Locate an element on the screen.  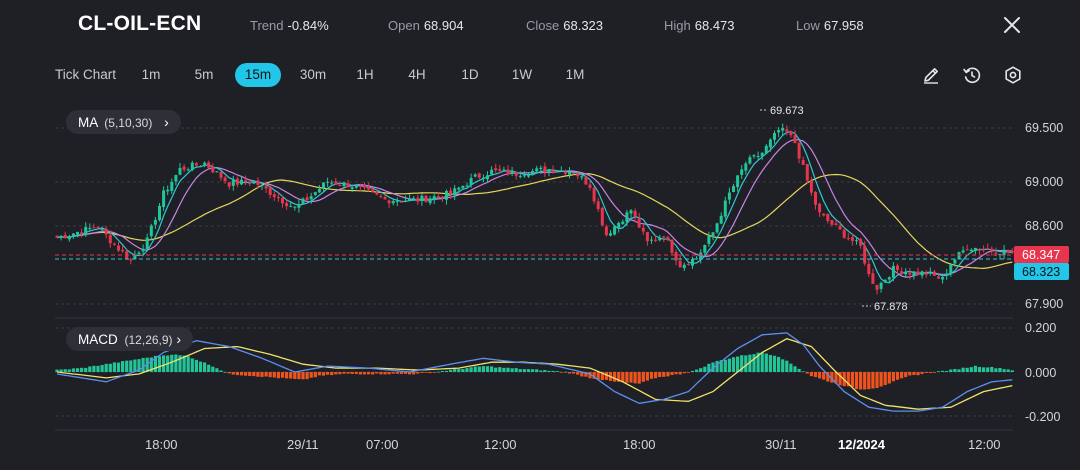
timeframe-5m: 5m is located at coordinates (204, 74).